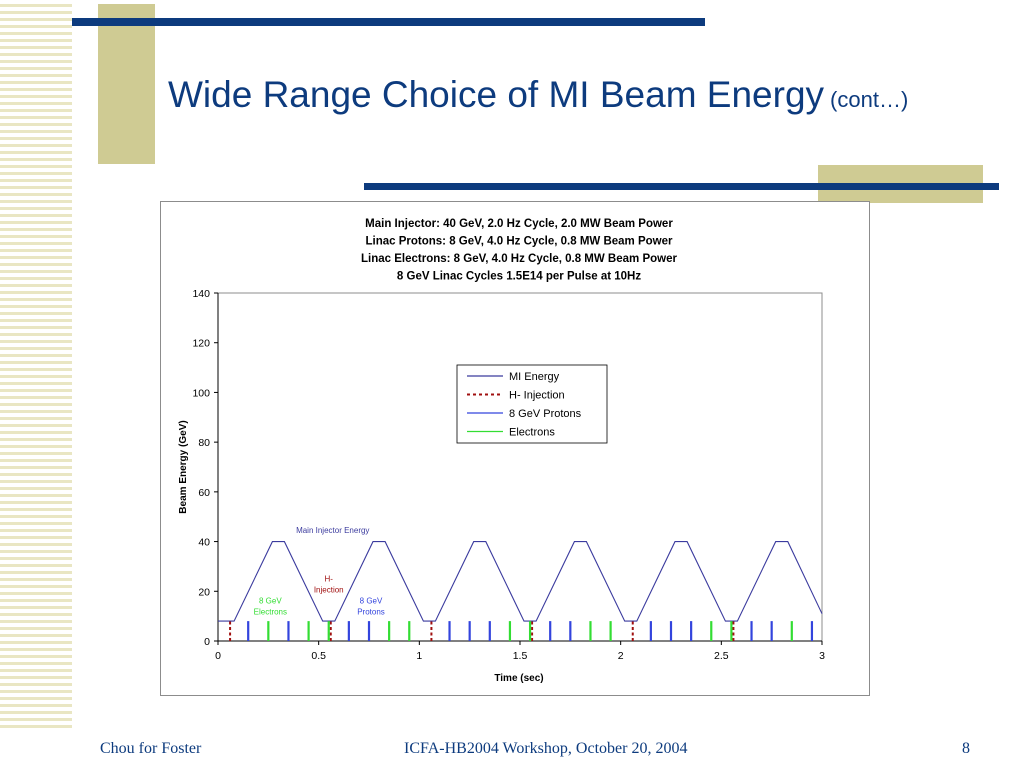  I want to click on legend-label: MI Energy, so click(534, 377).